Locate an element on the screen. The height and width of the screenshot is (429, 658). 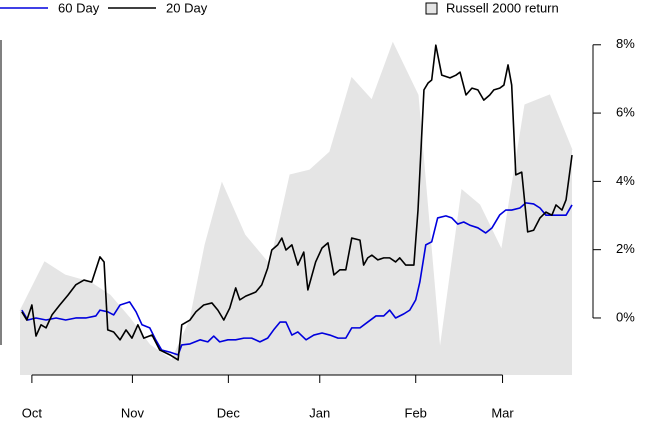
legend-label: 20 Day is located at coordinates (187, 7).